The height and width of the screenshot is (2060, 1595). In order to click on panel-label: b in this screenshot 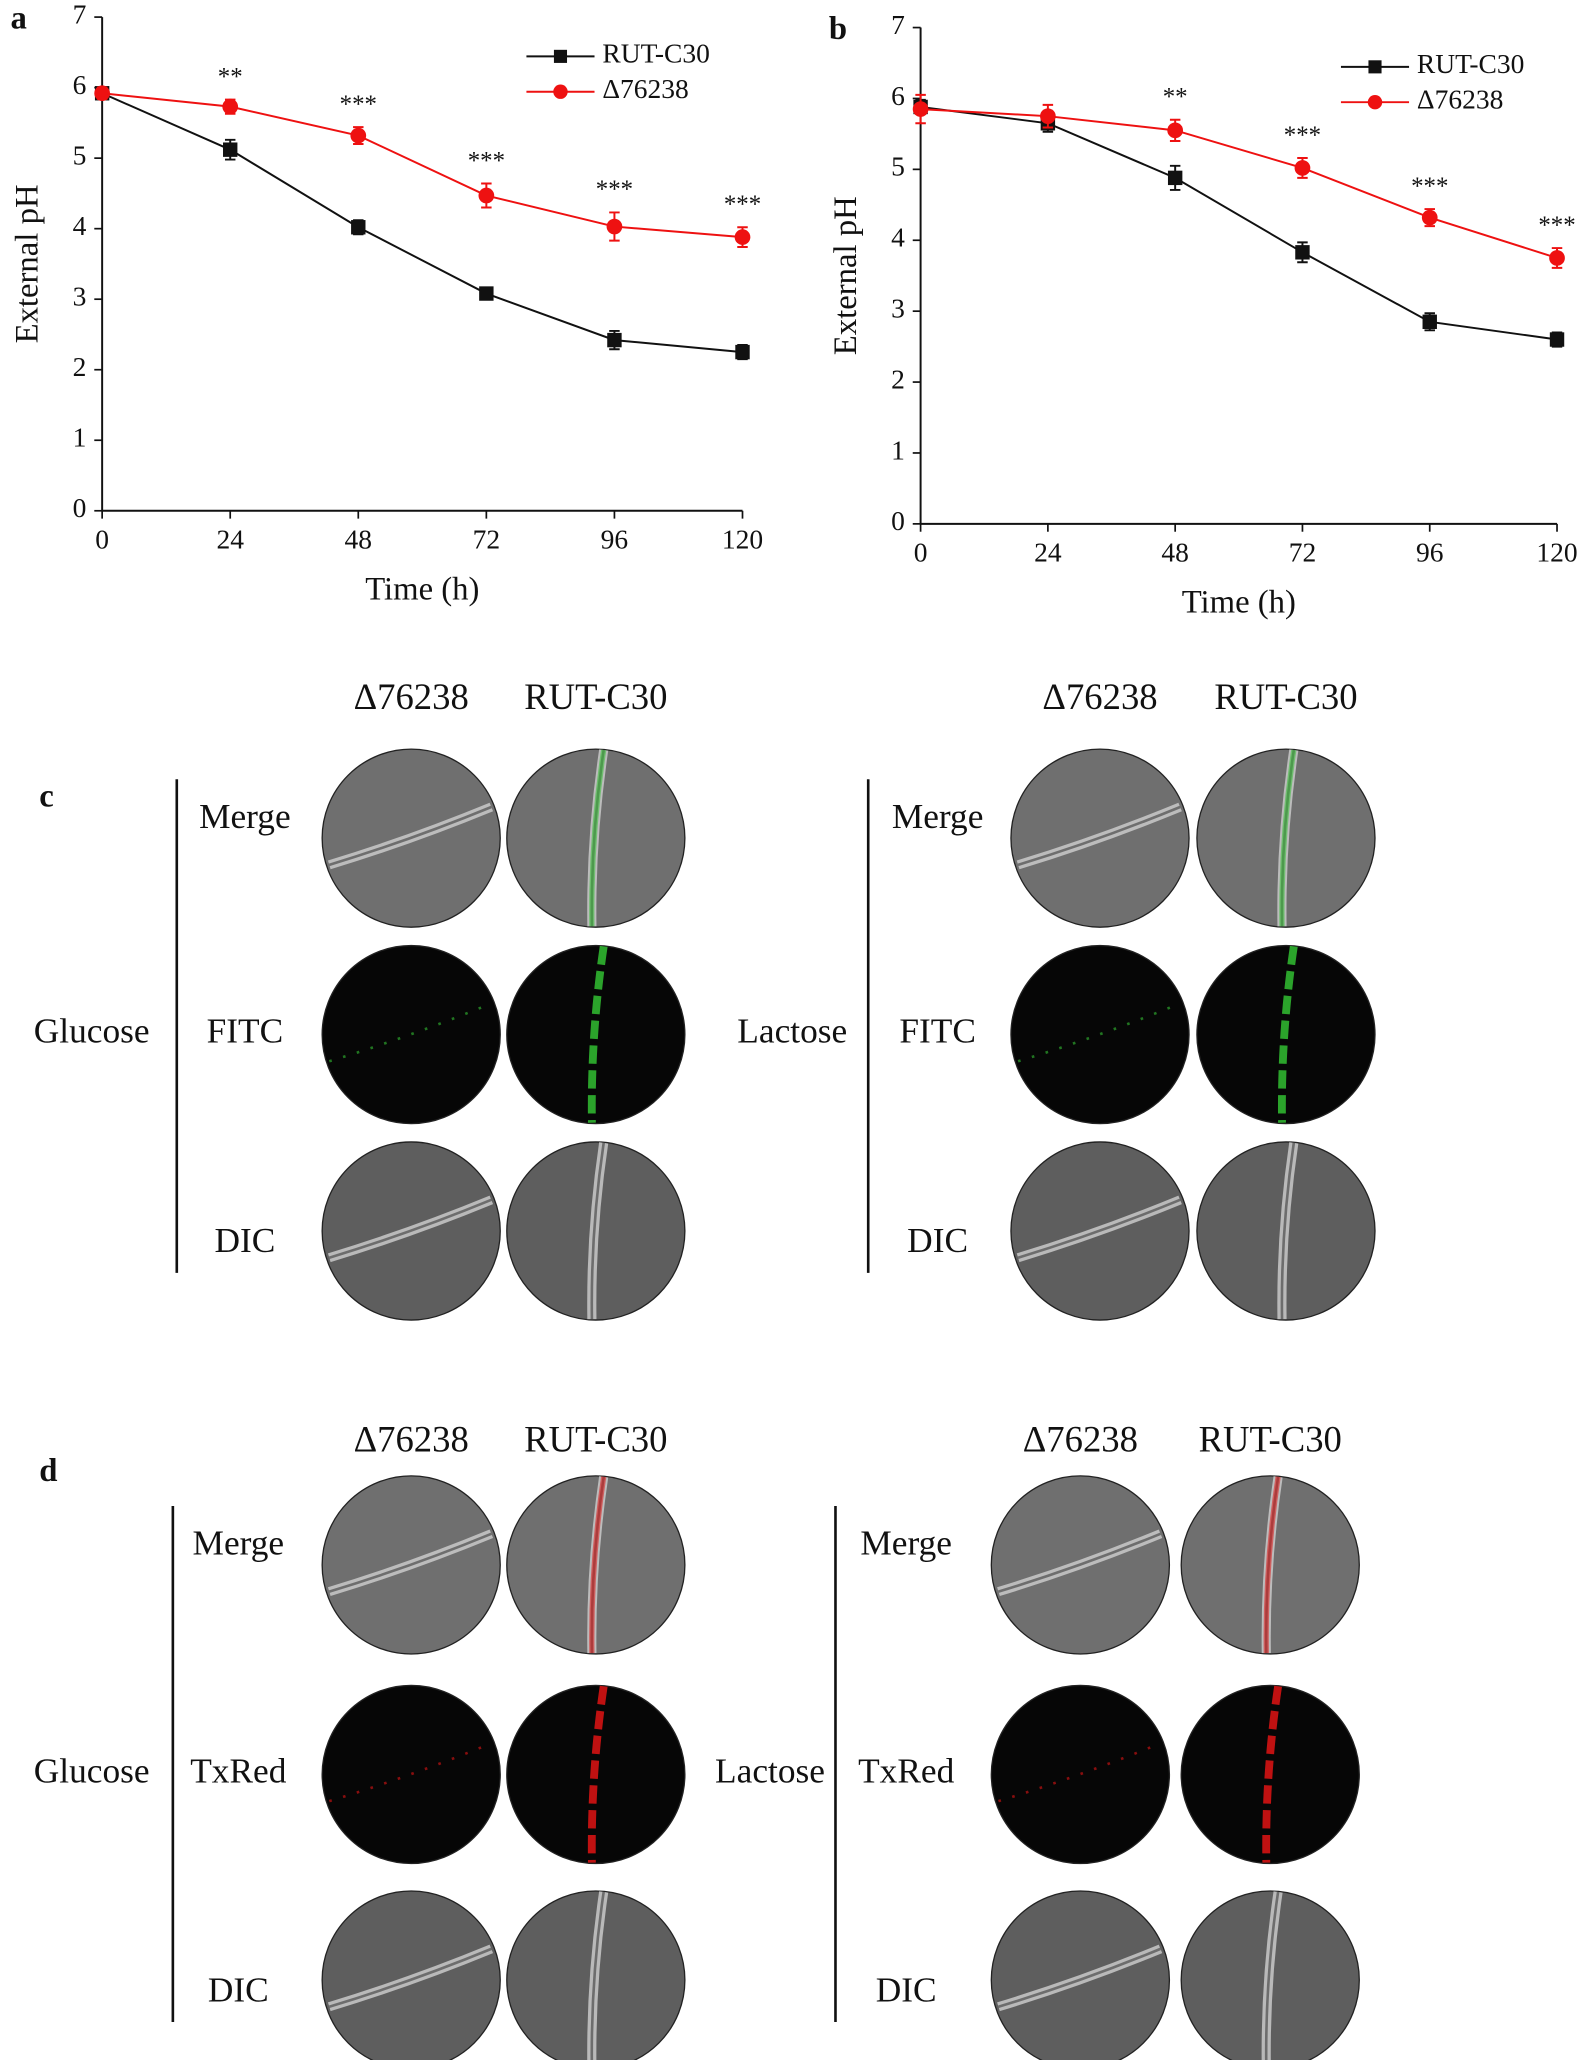, I will do `click(838, 29)`.